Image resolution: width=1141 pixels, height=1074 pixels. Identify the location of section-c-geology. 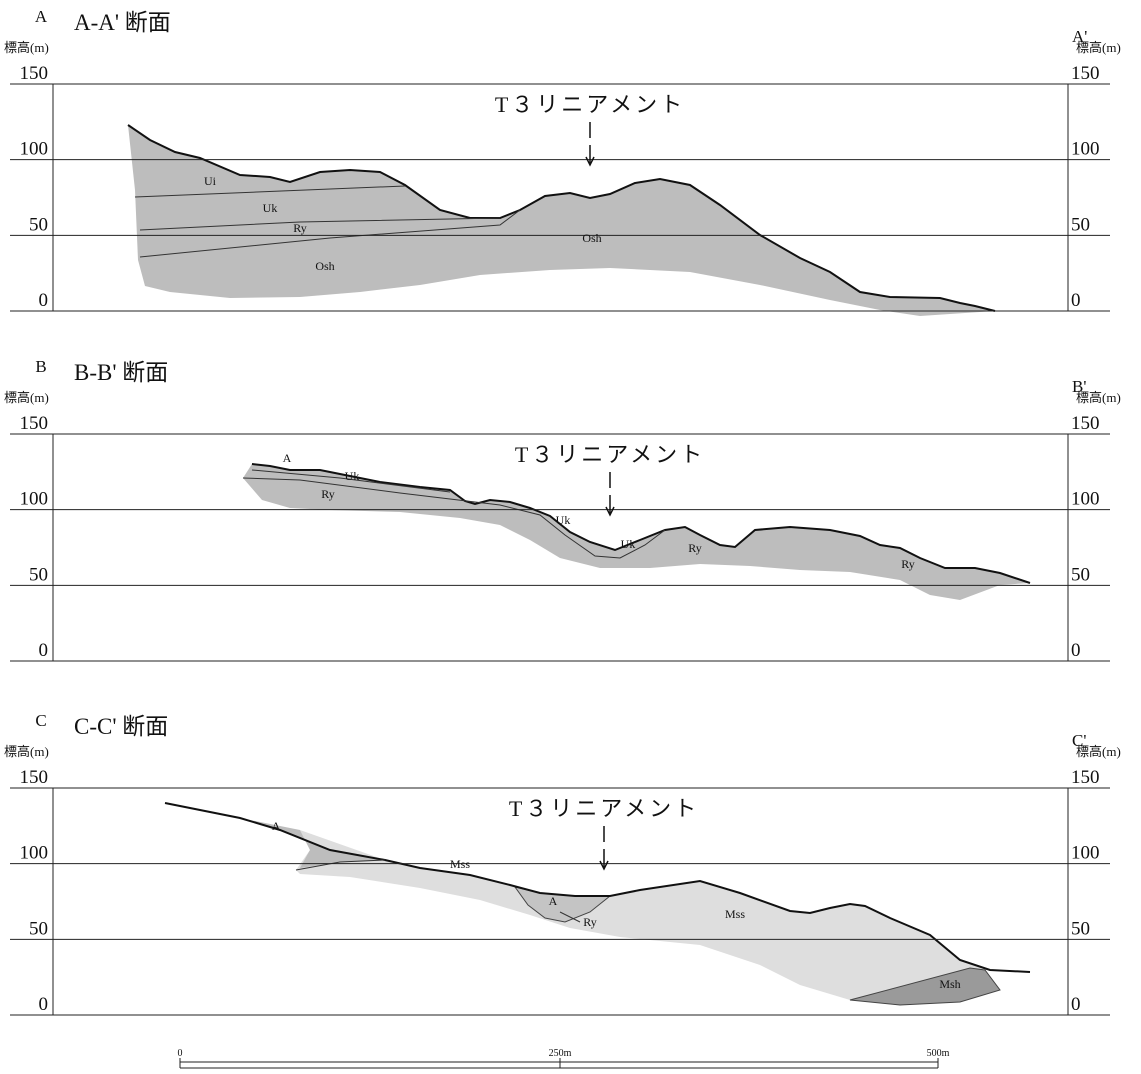
(597, 904).